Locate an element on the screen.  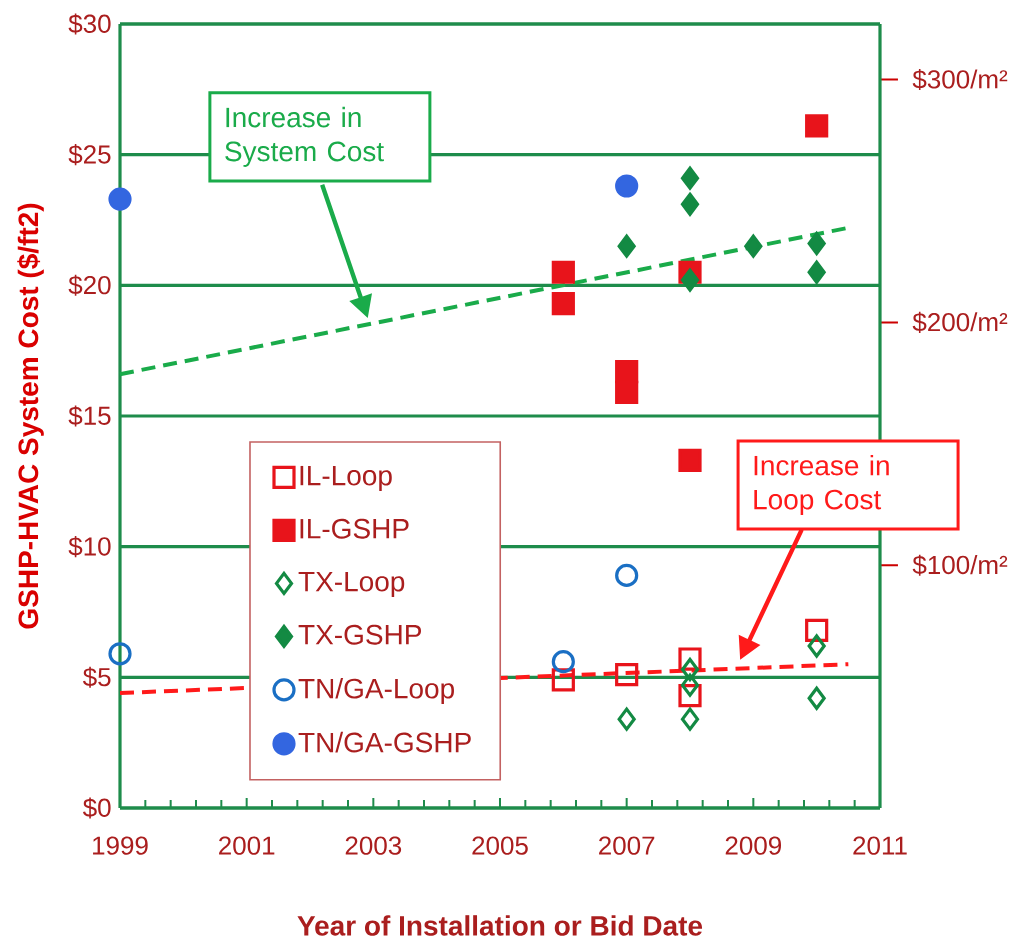
x-tick-label: 2007 is located at coordinates (627, 845).